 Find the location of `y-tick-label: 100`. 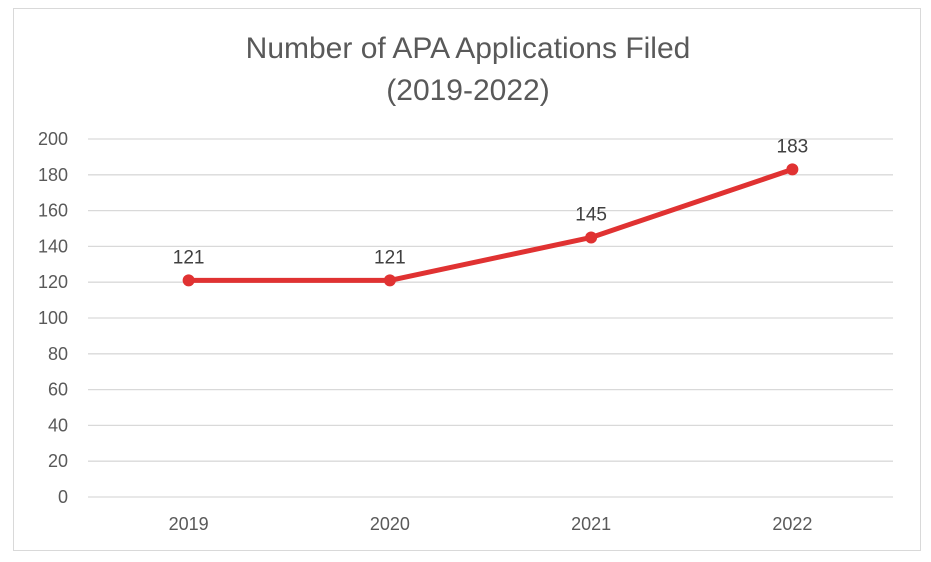

y-tick-label: 100 is located at coordinates (53, 318).